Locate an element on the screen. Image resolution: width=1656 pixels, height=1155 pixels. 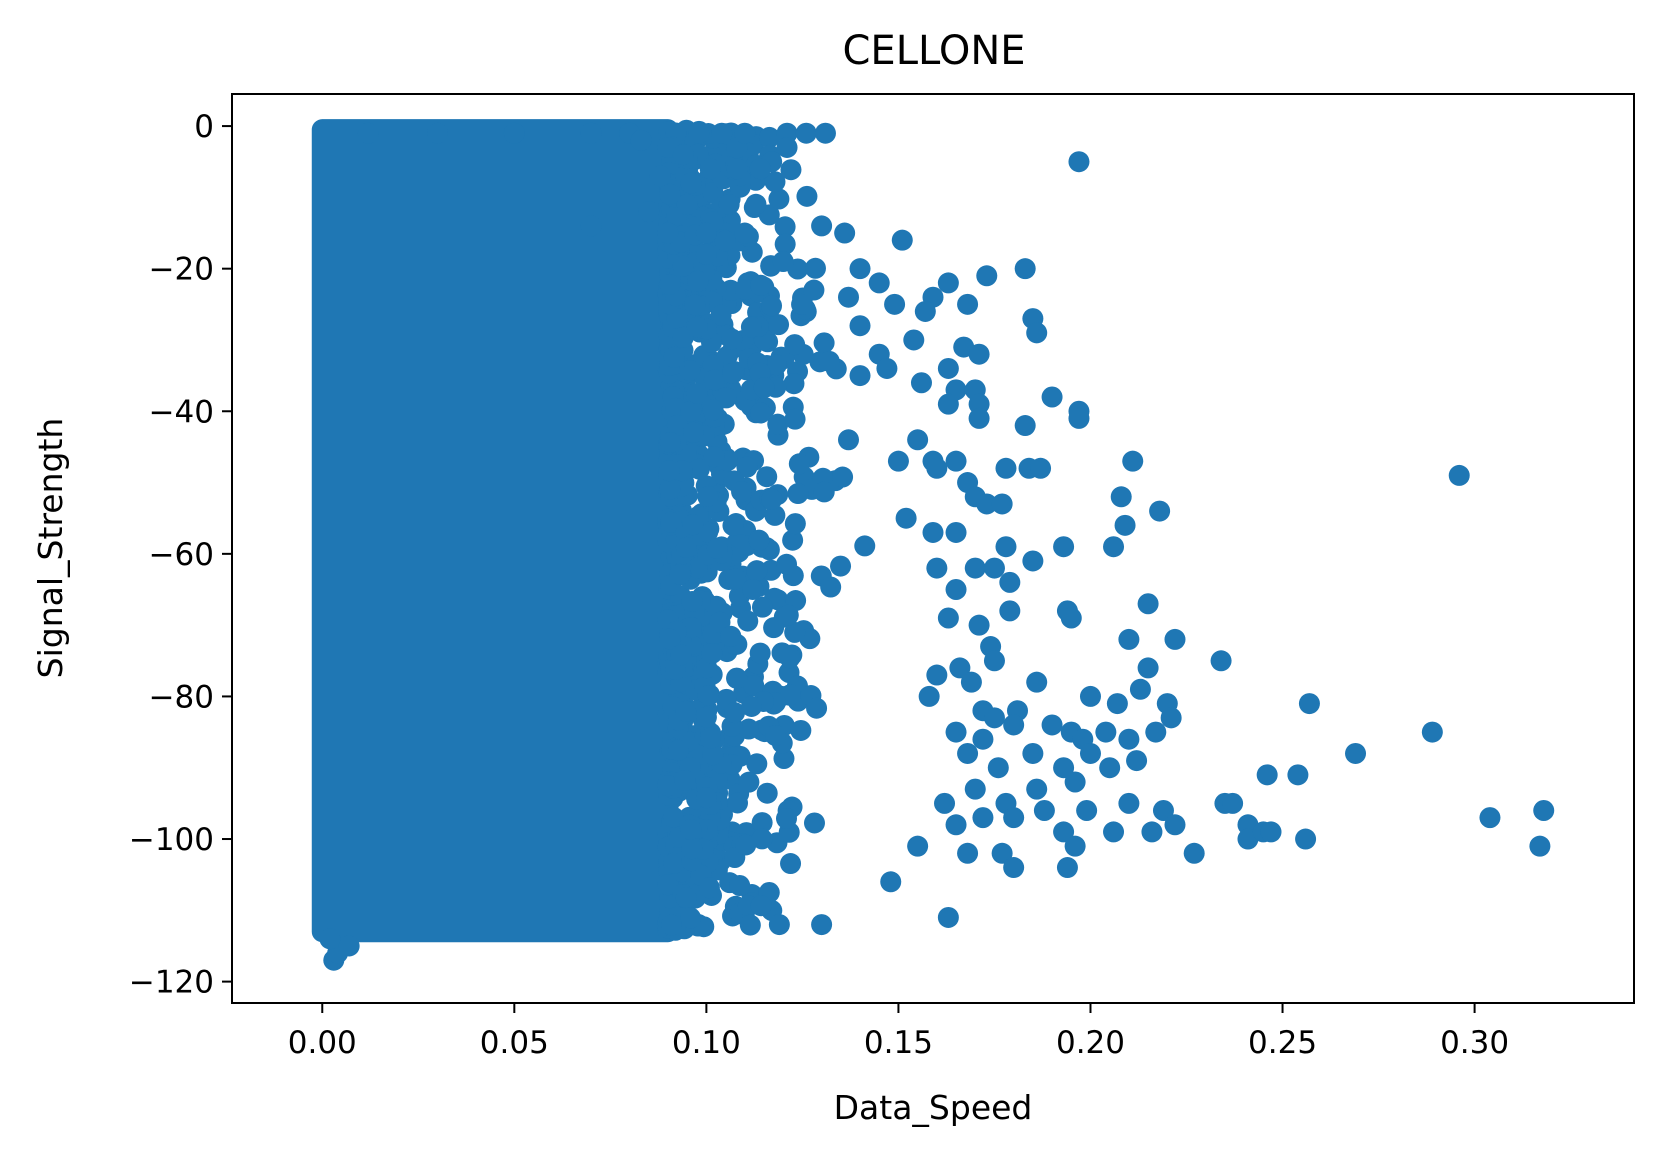
x-axis: 0.00 0.05 0.10 0.15 0.20 0.25 0.30 is located at coordinates (898, 1032).